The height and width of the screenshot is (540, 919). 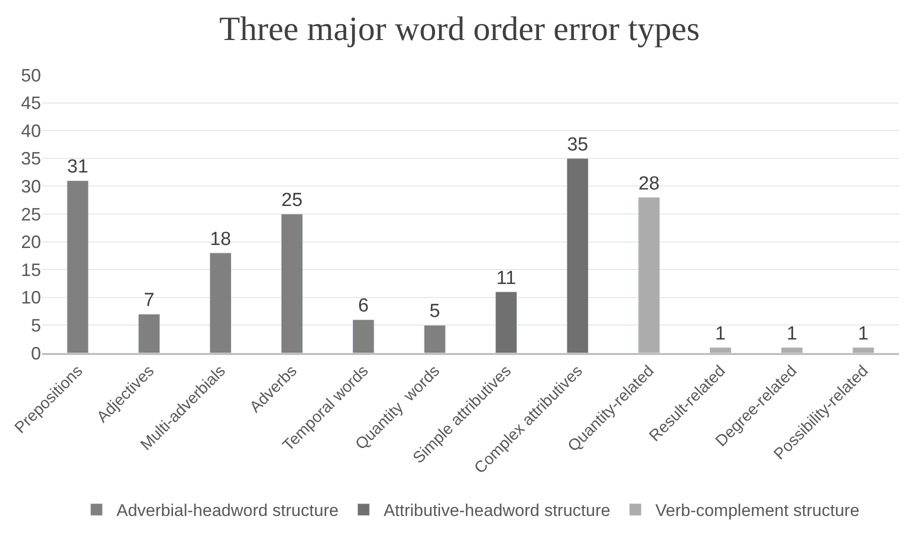 What do you see at coordinates (497, 510) in the screenshot?
I see `legend-label: Attributive-headword structure` at bounding box center [497, 510].